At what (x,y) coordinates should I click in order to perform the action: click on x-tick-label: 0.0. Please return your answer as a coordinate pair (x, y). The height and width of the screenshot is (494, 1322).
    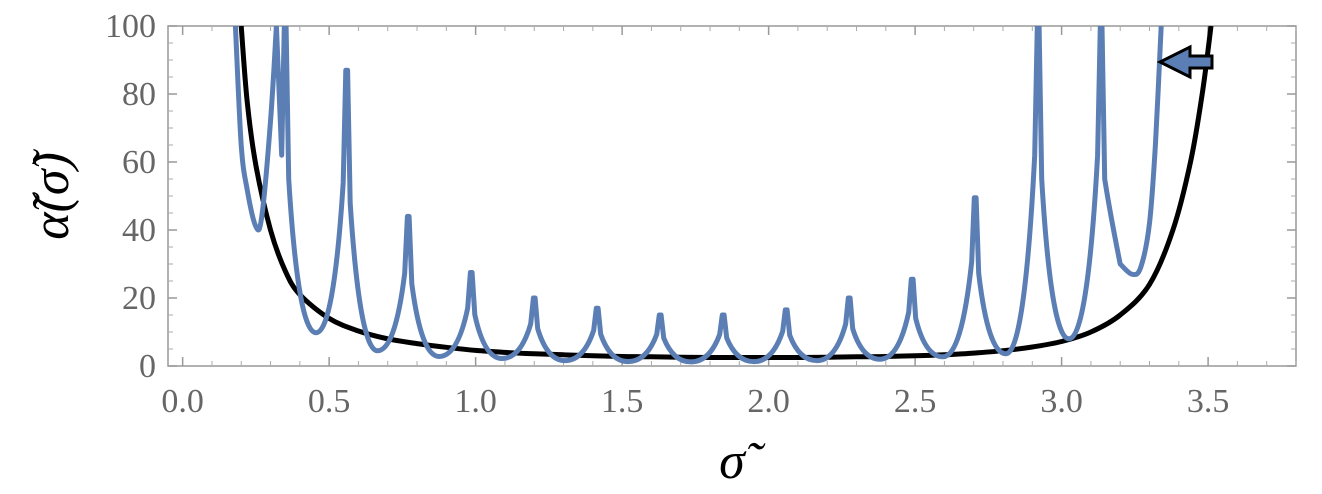
    Looking at the image, I should click on (182, 401).